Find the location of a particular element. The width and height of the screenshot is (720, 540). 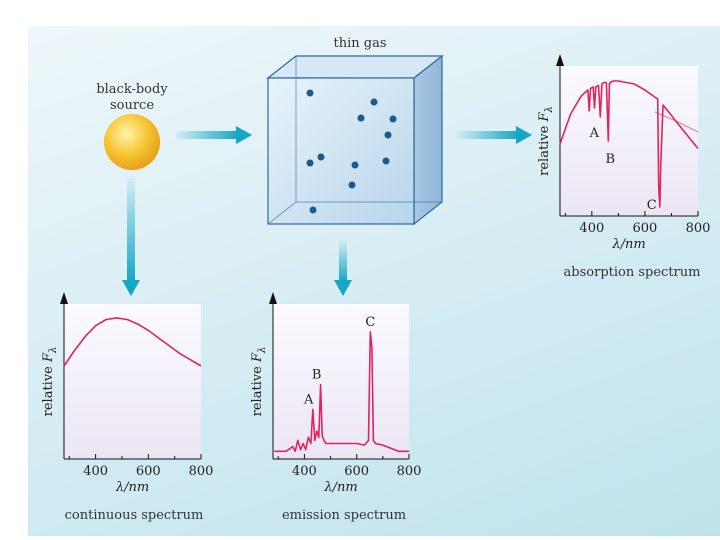

absorption-y-axis-label: relative Fλ is located at coordinates (546, 141).